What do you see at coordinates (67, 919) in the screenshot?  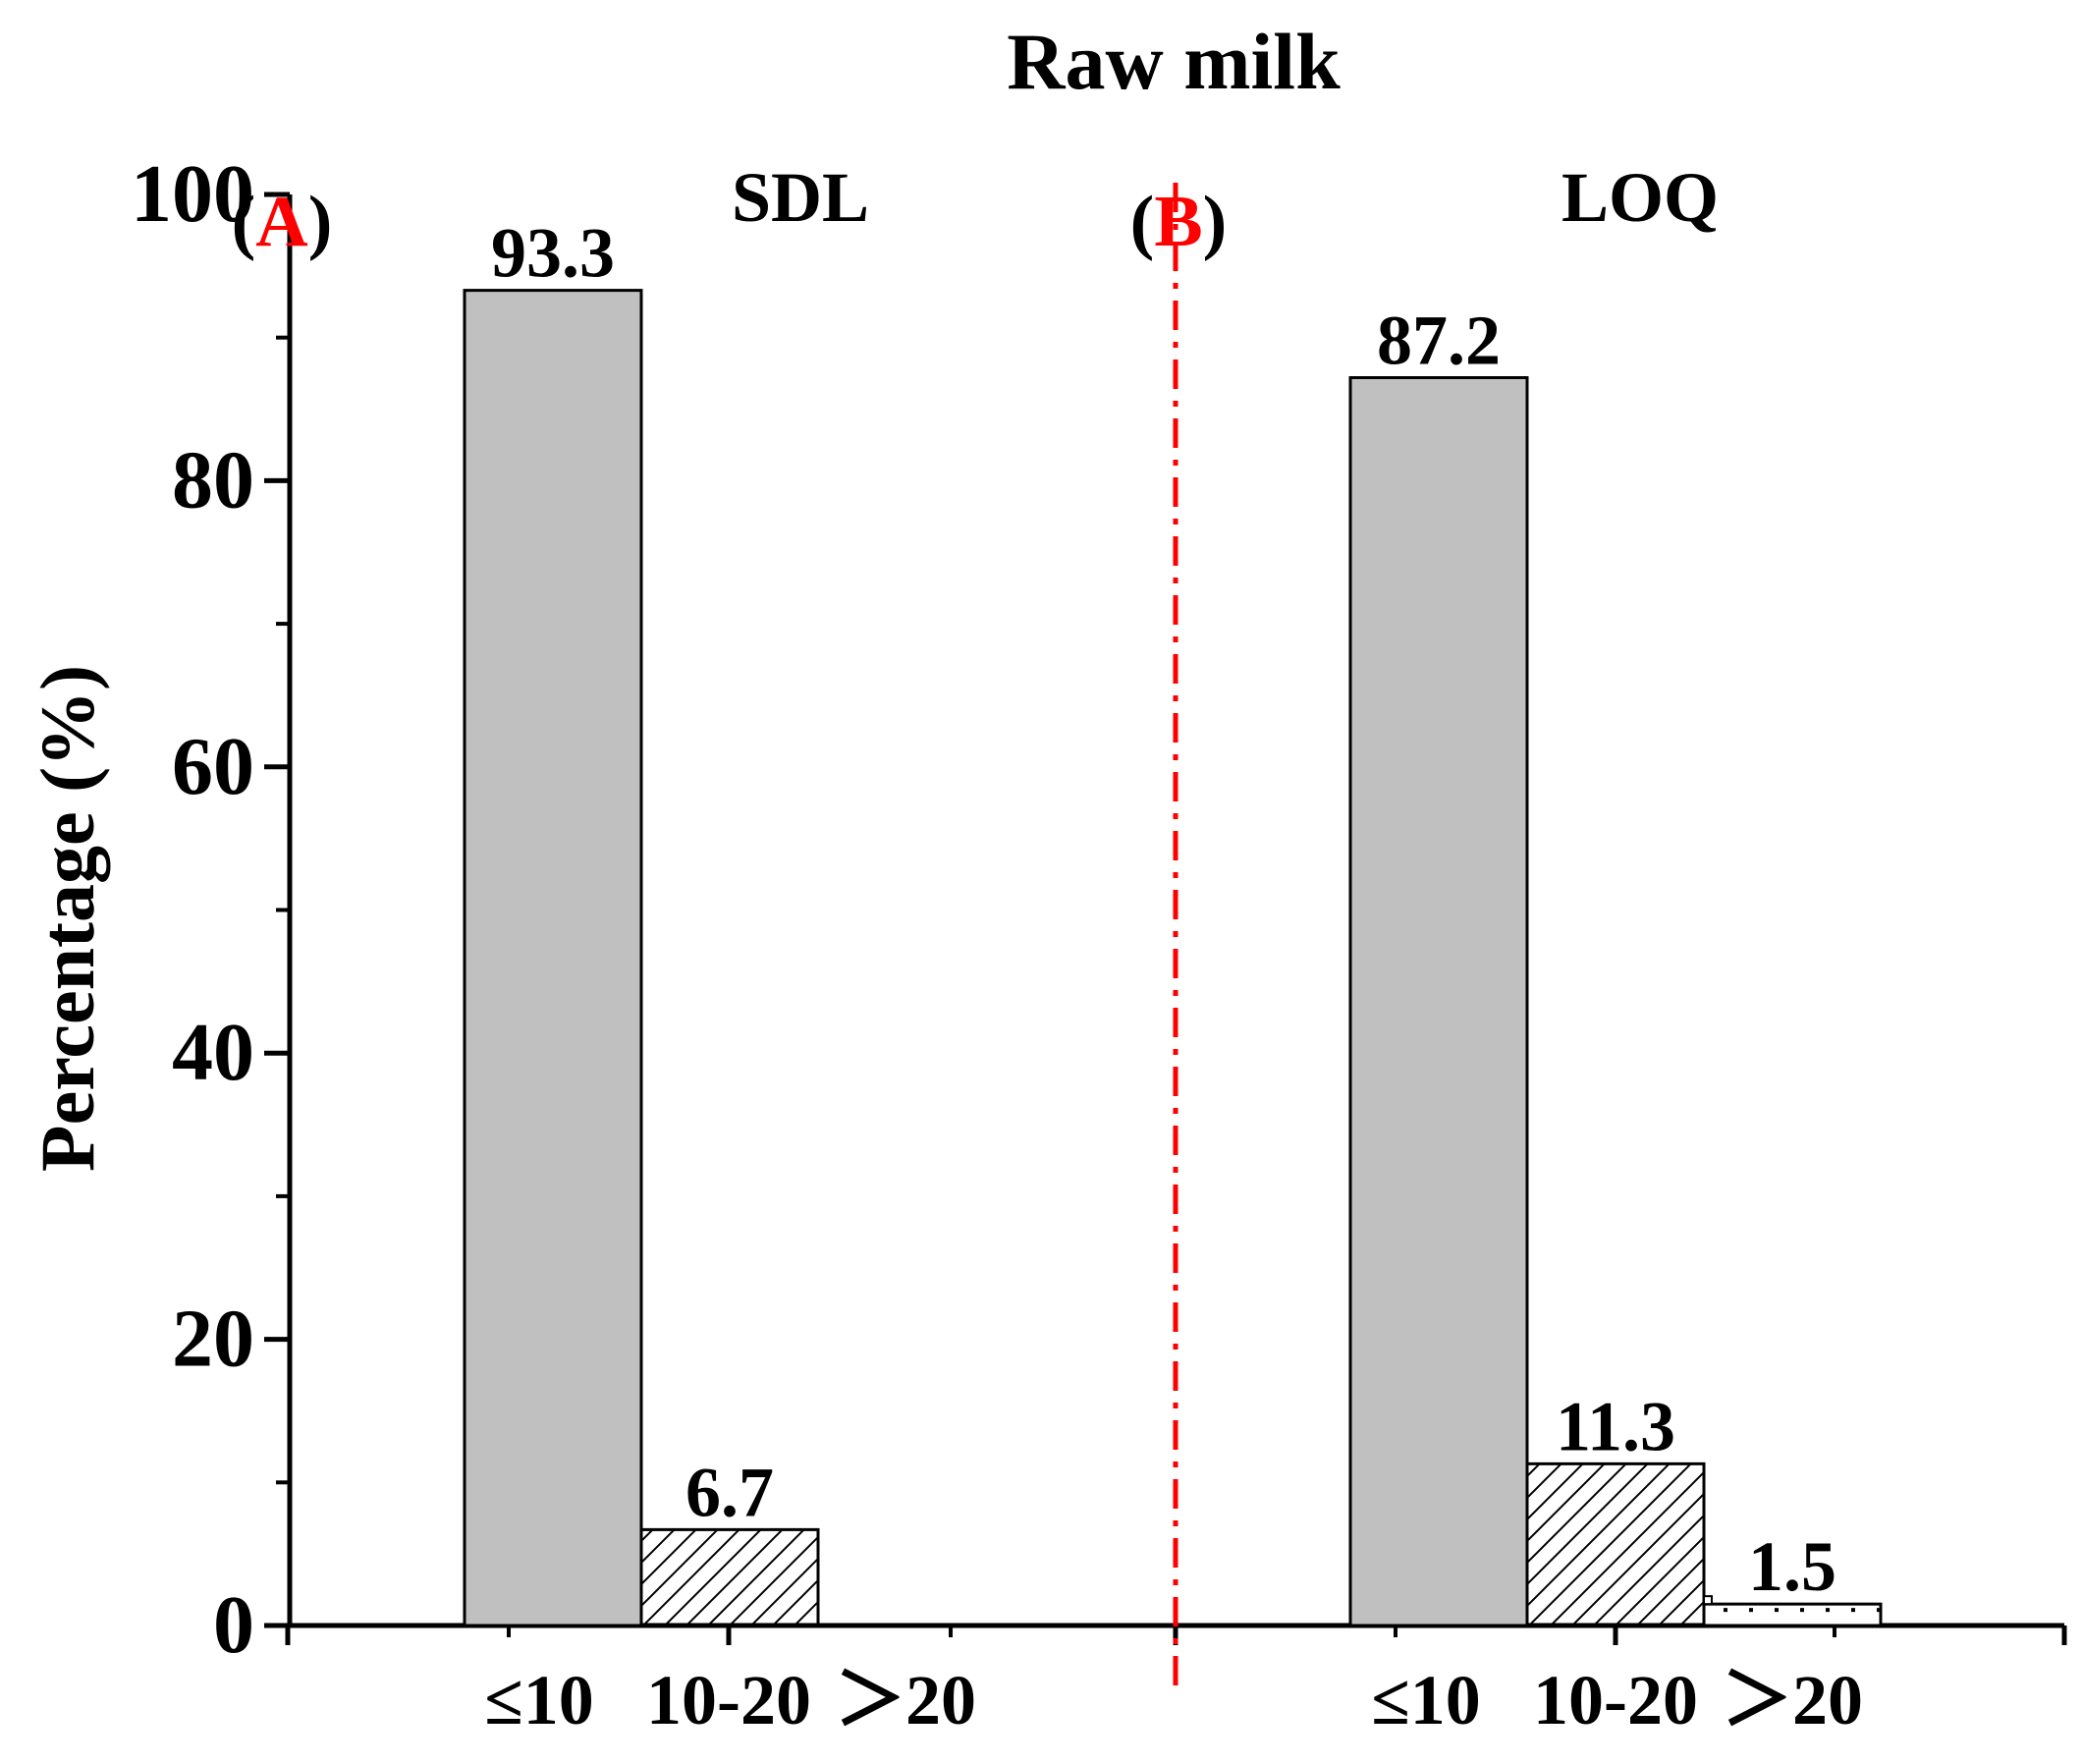 I see `y-axis-label: Percentage (%)` at bounding box center [67, 919].